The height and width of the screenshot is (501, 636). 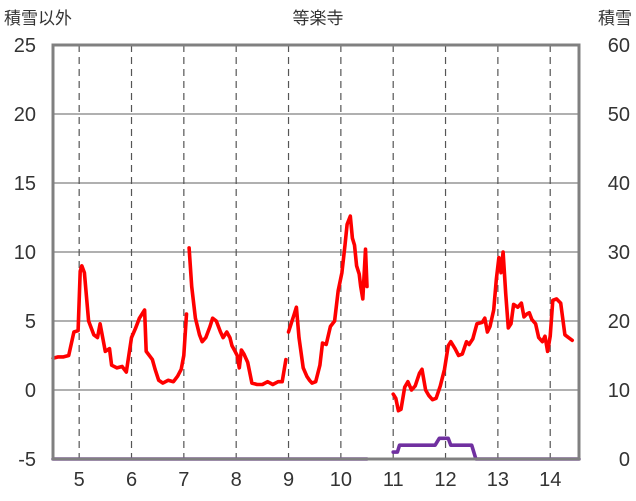 What do you see at coordinates (619, 253) in the screenshot?
I see `y-right-tick-label: 30` at bounding box center [619, 253].